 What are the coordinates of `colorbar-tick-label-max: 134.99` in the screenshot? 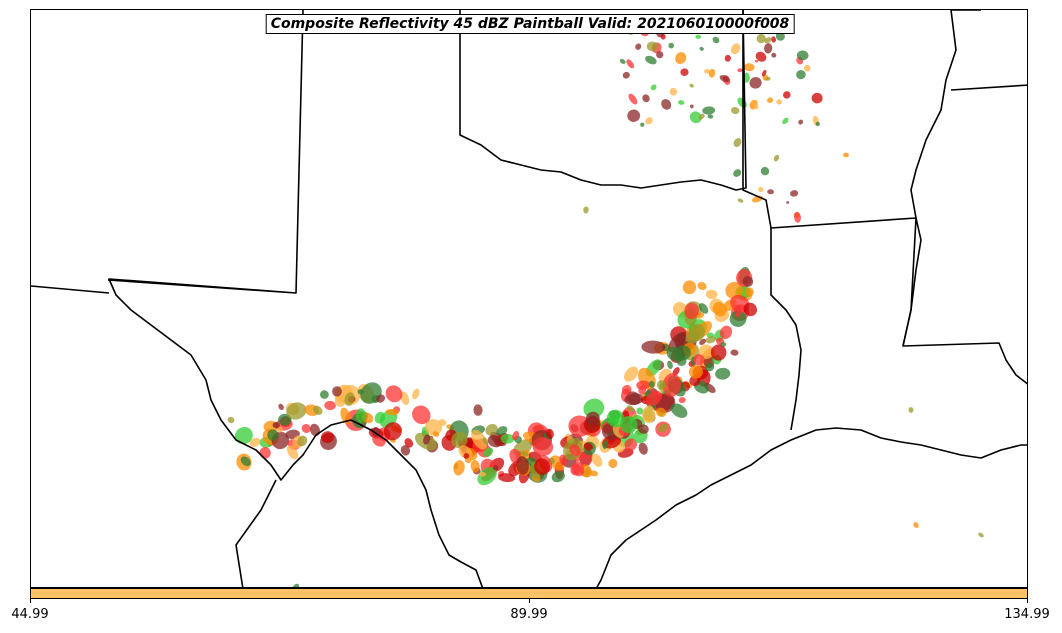 It's located at (1027, 614).